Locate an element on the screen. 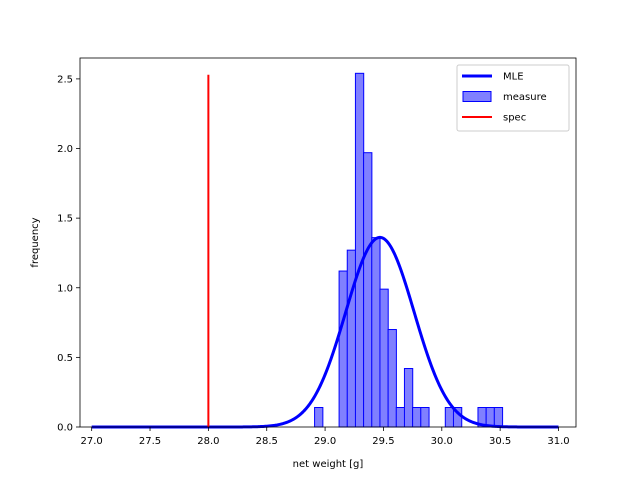  legend-label: measure is located at coordinates (525, 97).